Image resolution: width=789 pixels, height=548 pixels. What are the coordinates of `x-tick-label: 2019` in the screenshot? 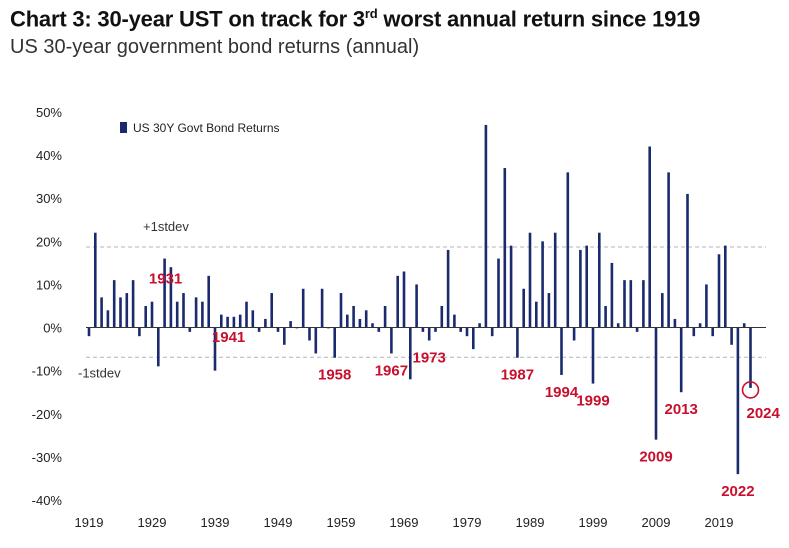 It's located at (719, 522).